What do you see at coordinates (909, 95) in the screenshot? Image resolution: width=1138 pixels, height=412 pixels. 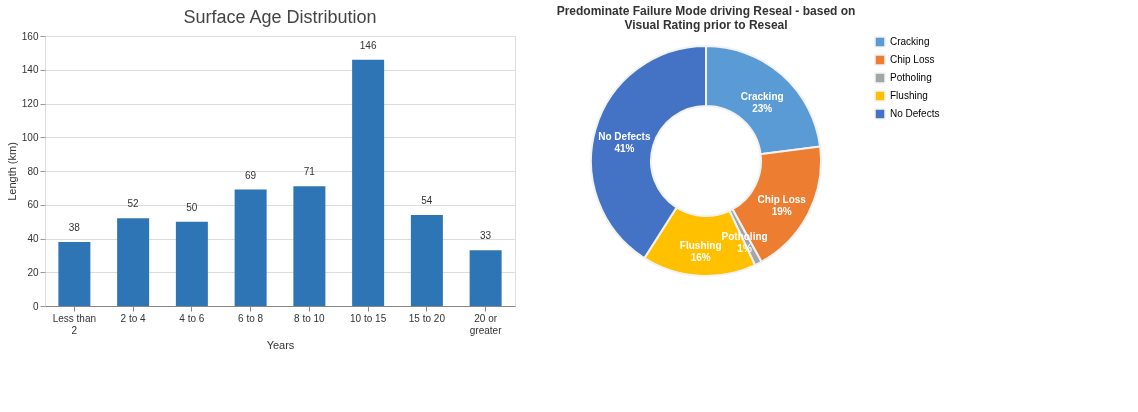 I see `legend-label: Flushing` at bounding box center [909, 95].